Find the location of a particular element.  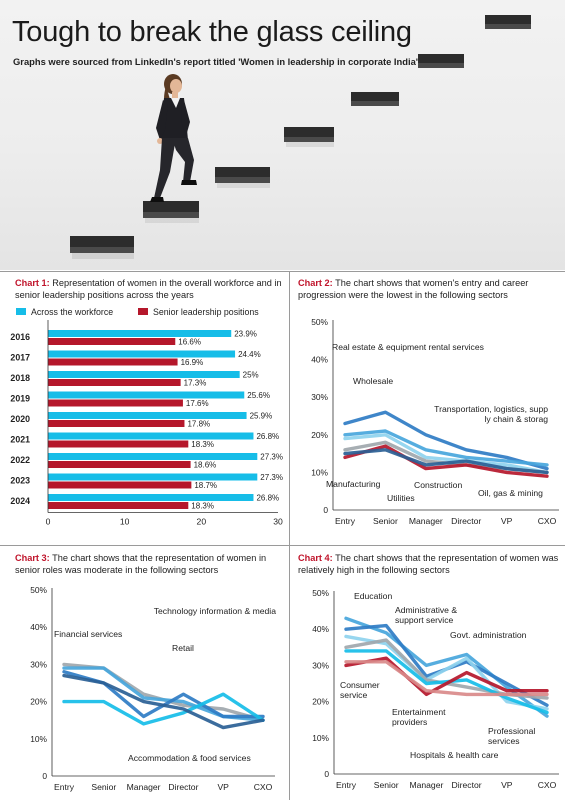

bar-value-label: 17.6% is located at coordinates (197, 403).